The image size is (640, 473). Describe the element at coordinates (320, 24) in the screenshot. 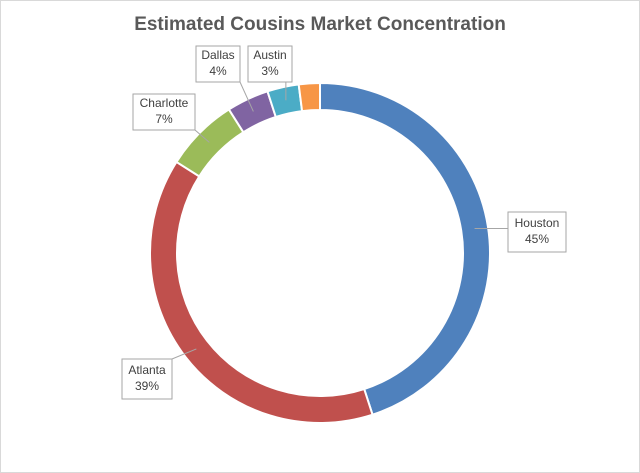

I see `chart-title: Estimated Cousins Market Concentration` at that location.